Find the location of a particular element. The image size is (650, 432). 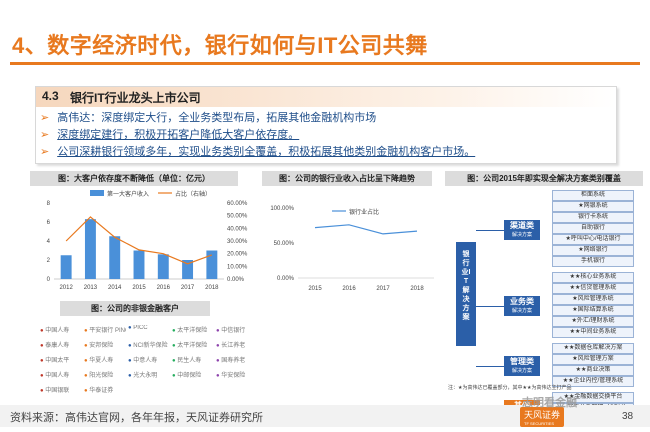

source-text: 资料来源：高伟达官网，各年年报，天风证券研究所 is located at coordinates (136, 418).